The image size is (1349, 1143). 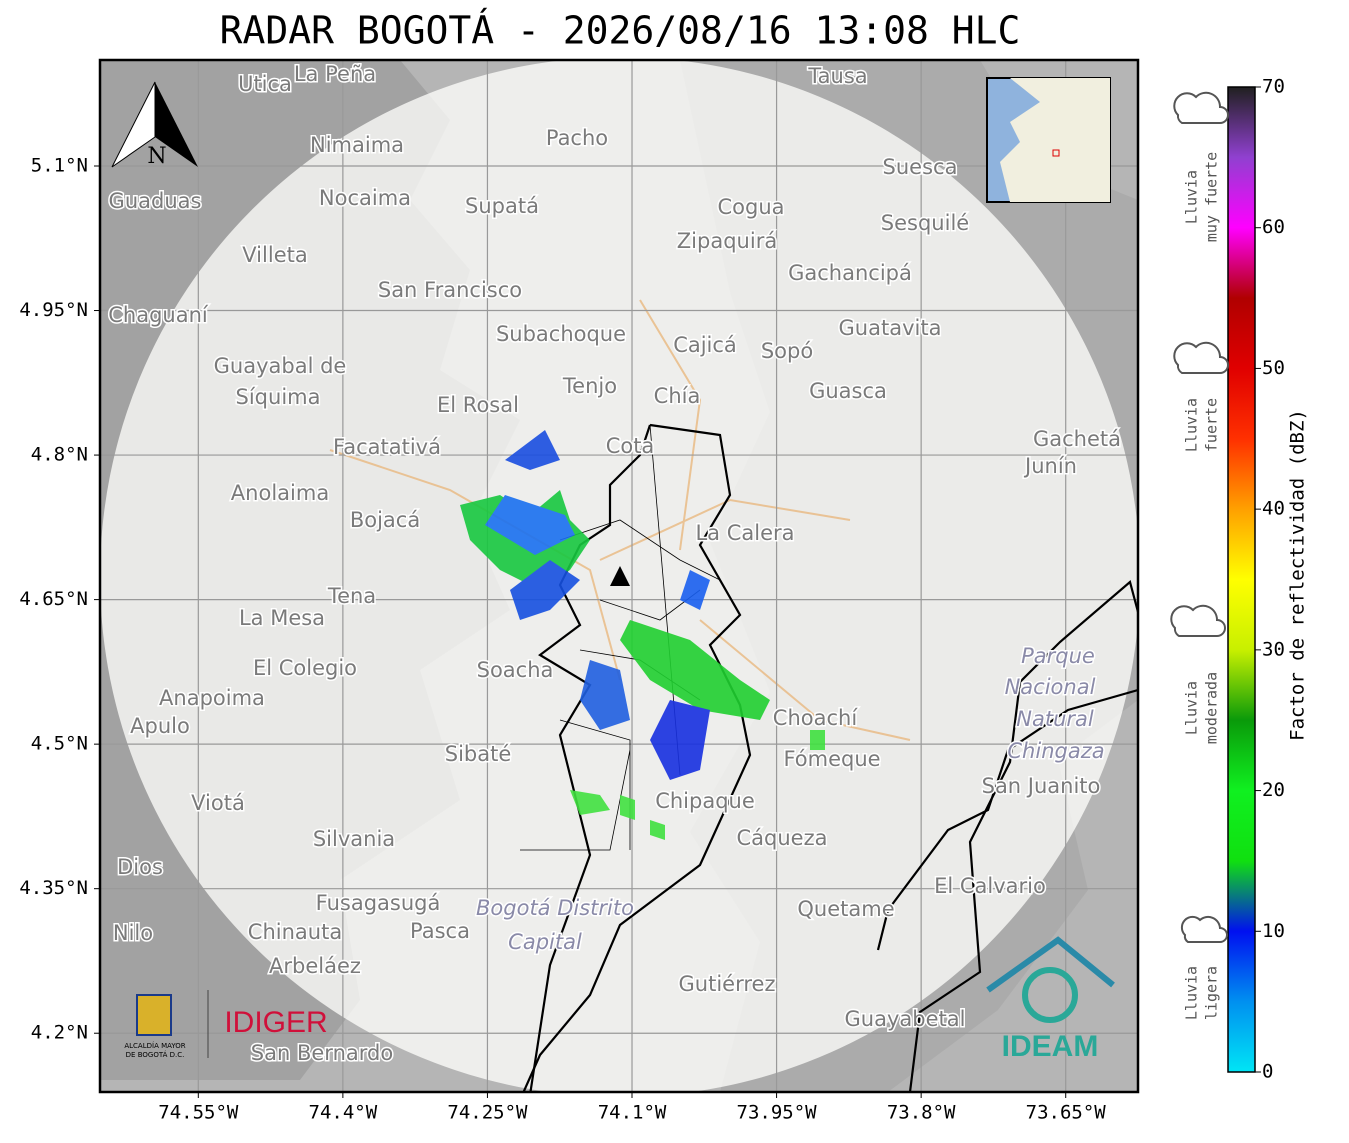 What do you see at coordinates (1050, 687) in the screenshot?
I see `area-label: Nacional` at bounding box center [1050, 687].